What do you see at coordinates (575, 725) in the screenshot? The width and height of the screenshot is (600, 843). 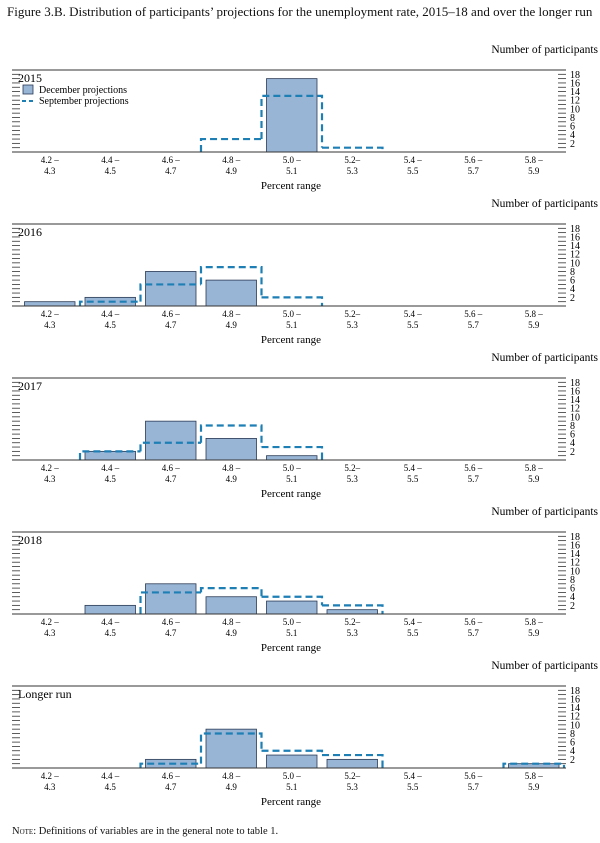 I see `y-tick-label: 10` at bounding box center [575, 725].